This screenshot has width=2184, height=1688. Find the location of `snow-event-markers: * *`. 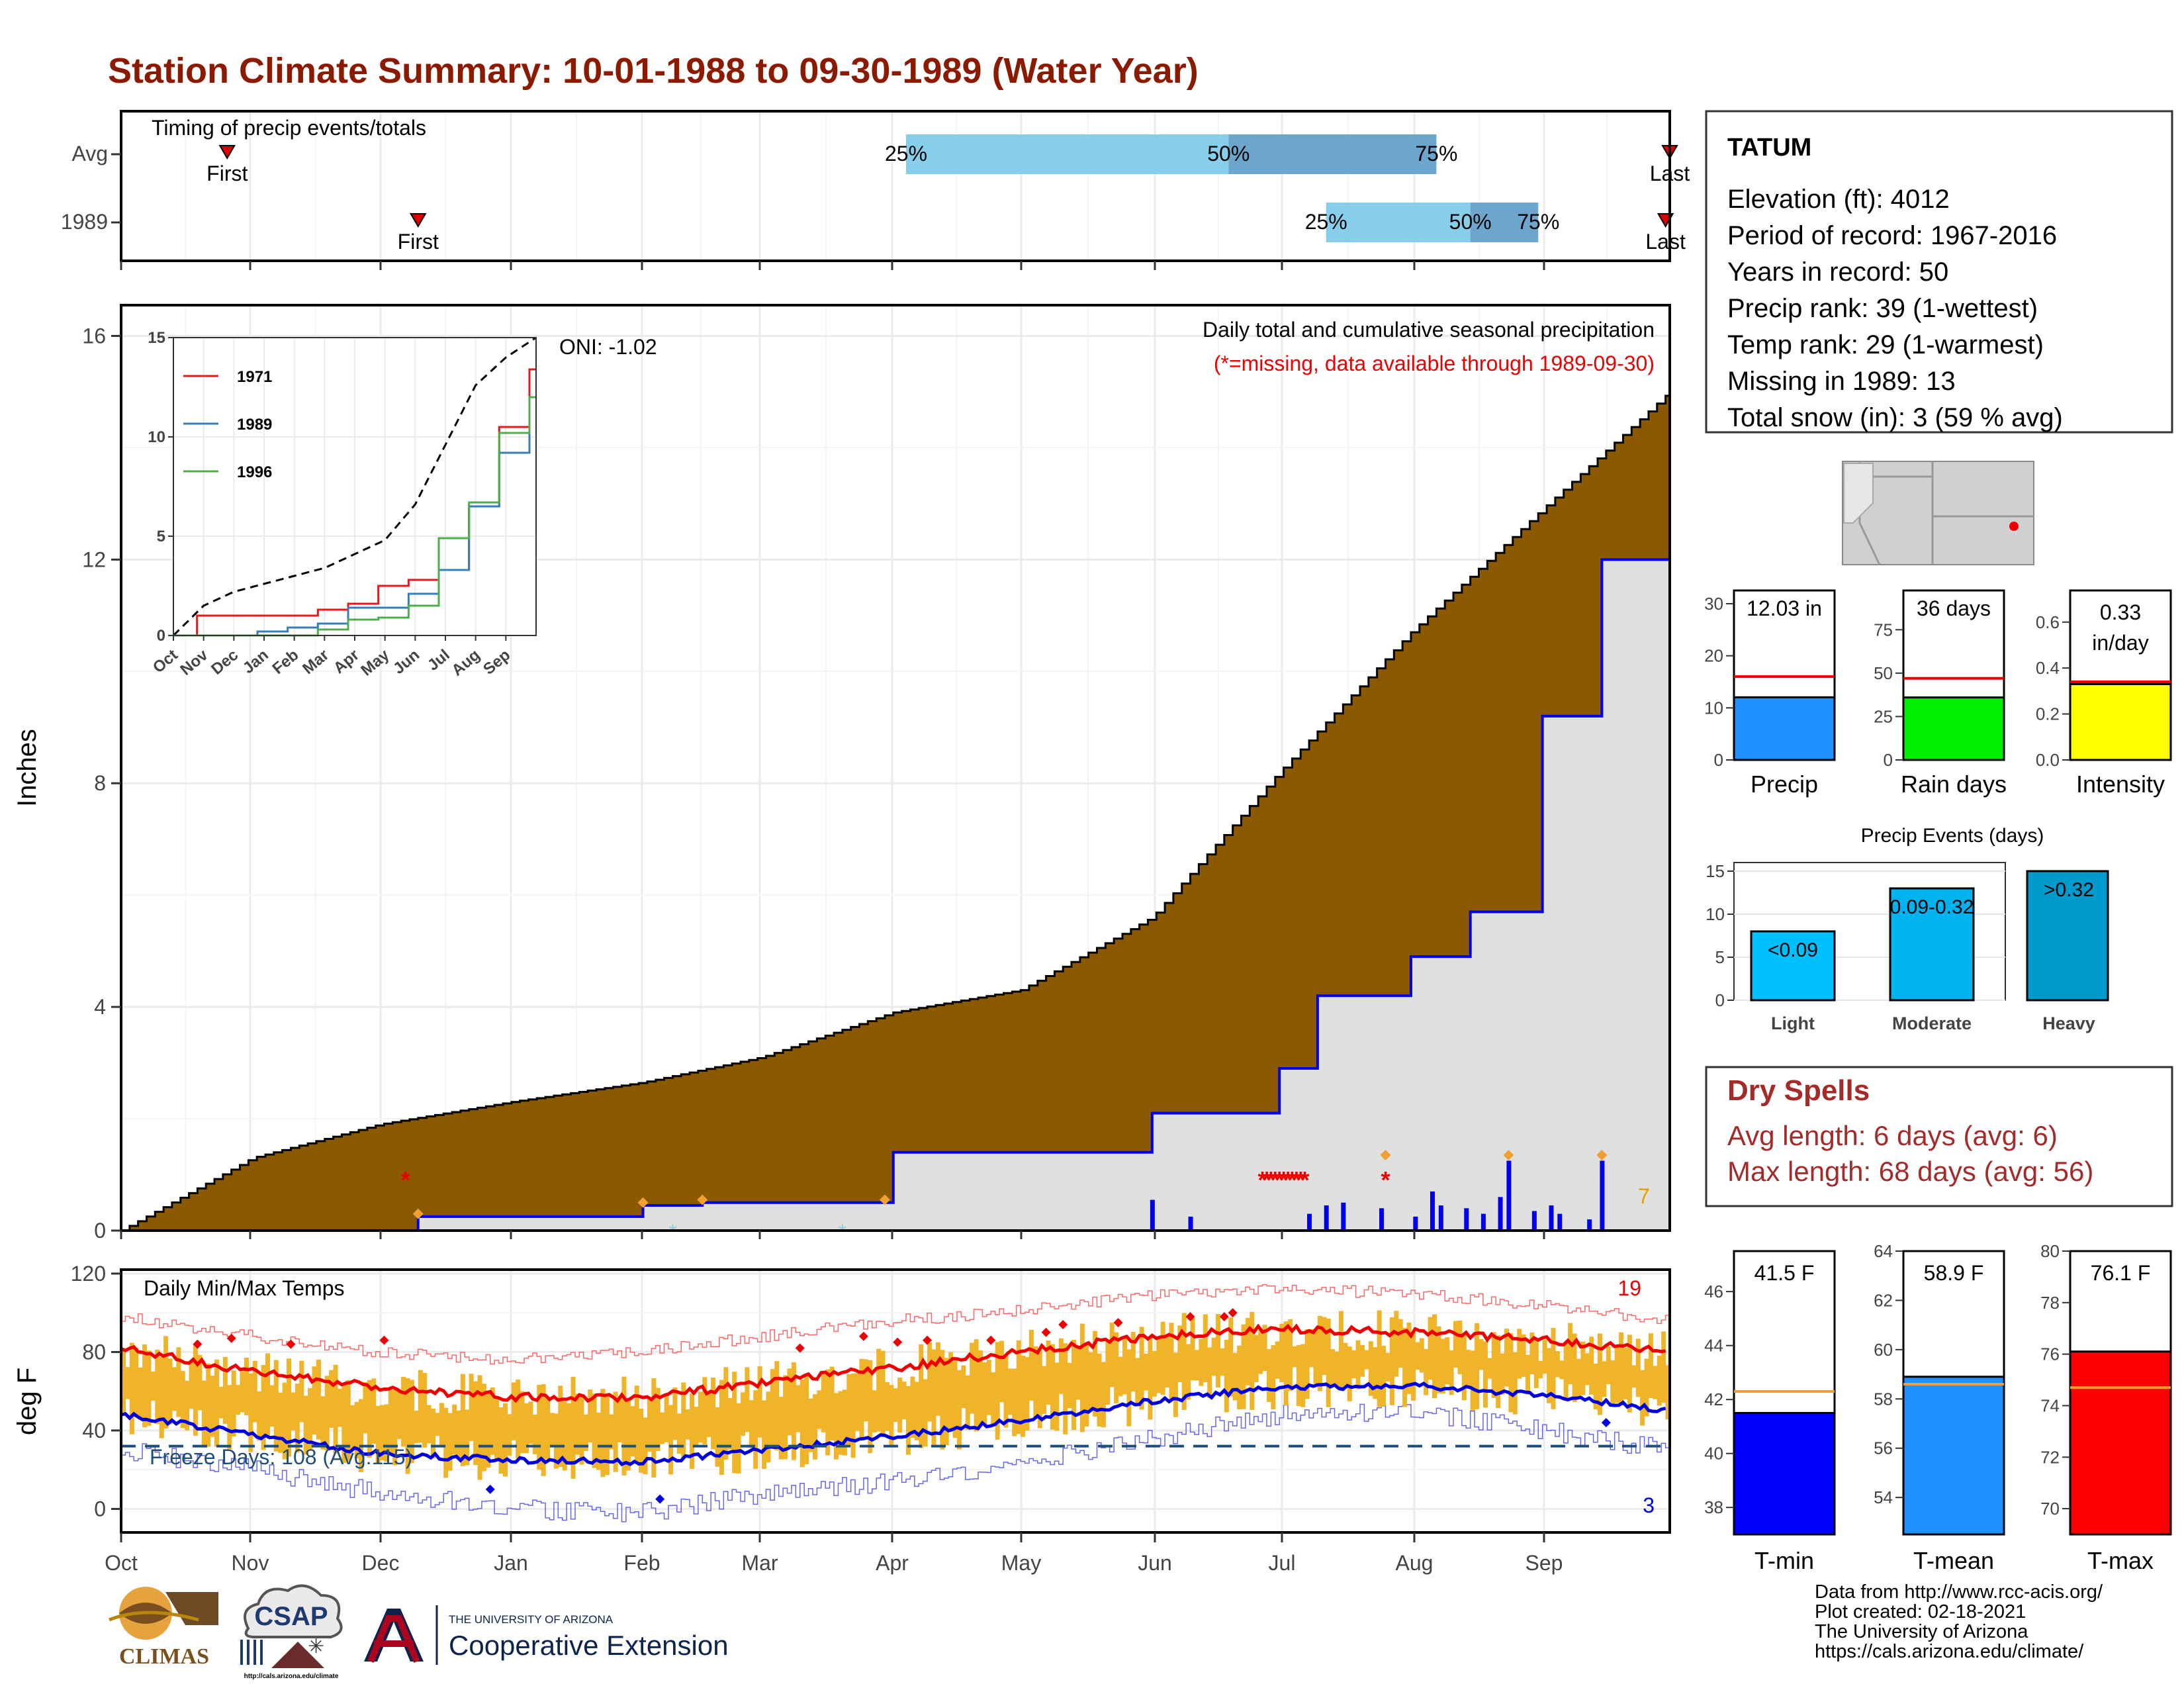

snow-event-markers: * * is located at coordinates (1010, 1196).